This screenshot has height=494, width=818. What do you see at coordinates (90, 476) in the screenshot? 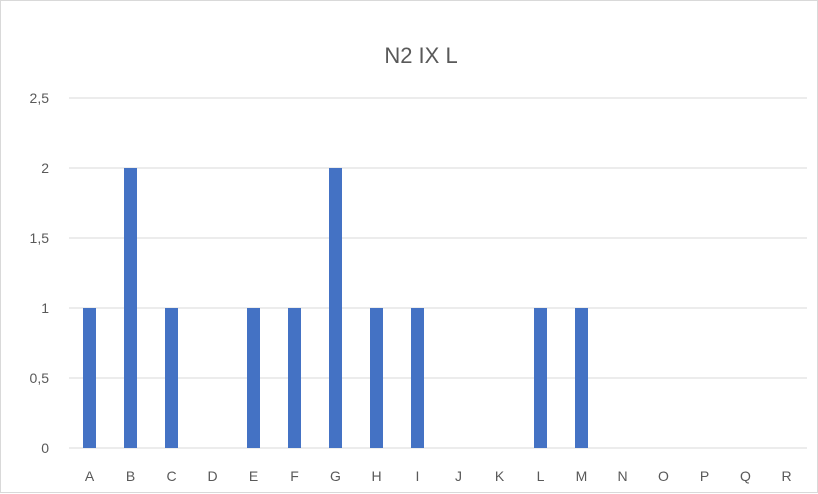
I see `x-tick-label: A` at bounding box center [90, 476].